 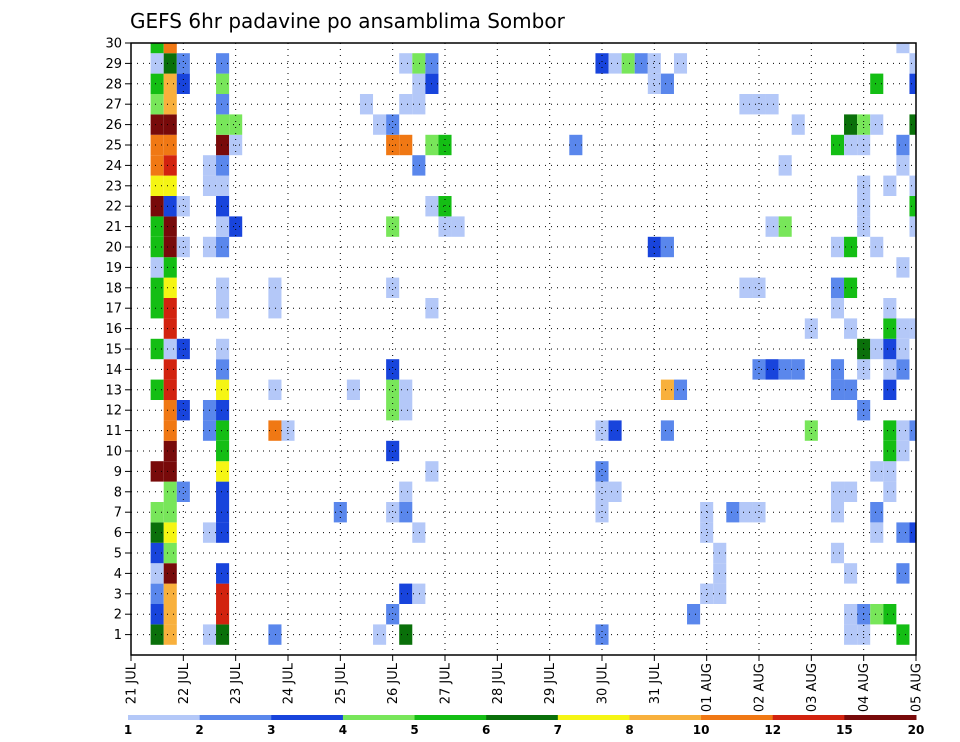 What do you see at coordinates (558, 730) in the screenshot?
I see `colorbar-label: 7` at bounding box center [558, 730].